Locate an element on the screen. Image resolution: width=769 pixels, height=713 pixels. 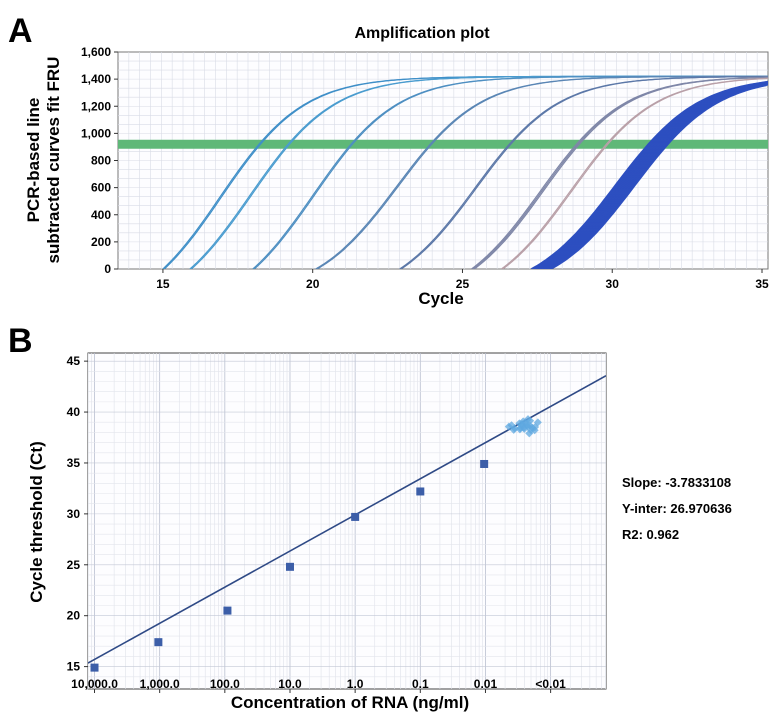
y-tick-label-a: 200 is located at coordinates (101, 242).